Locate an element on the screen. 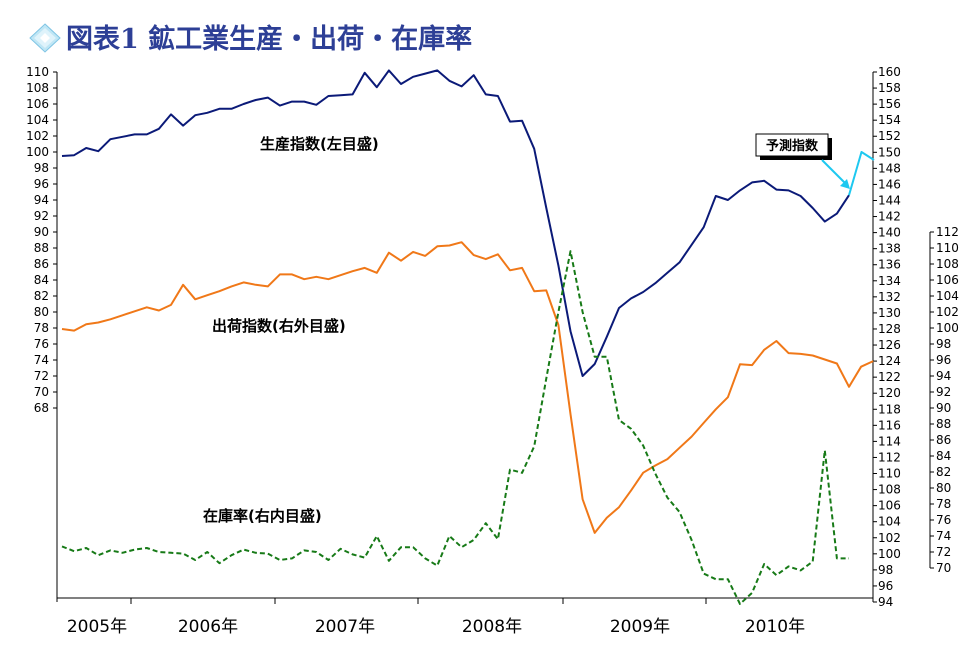  forecast-callout-box is located at coordinates (792, 145).